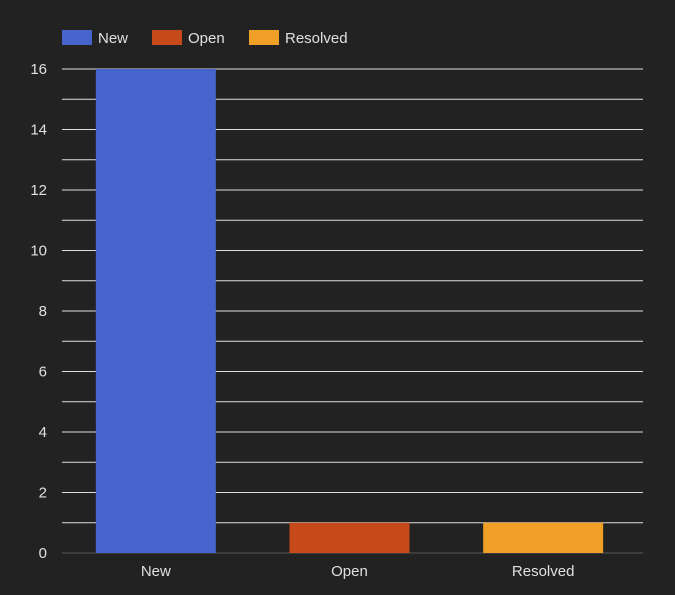  I want to click on legend-label: Open, so click(206, 38).